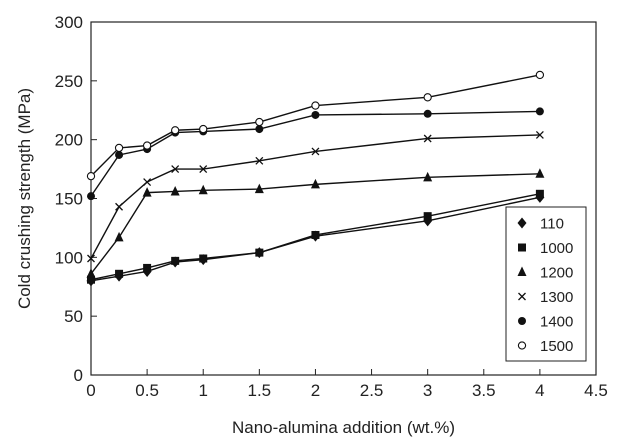 The image size is (619, 441). Describe the element at coordinates (596, 390) in the screenshot. I see `x-tick-label: 4.5` at that location.